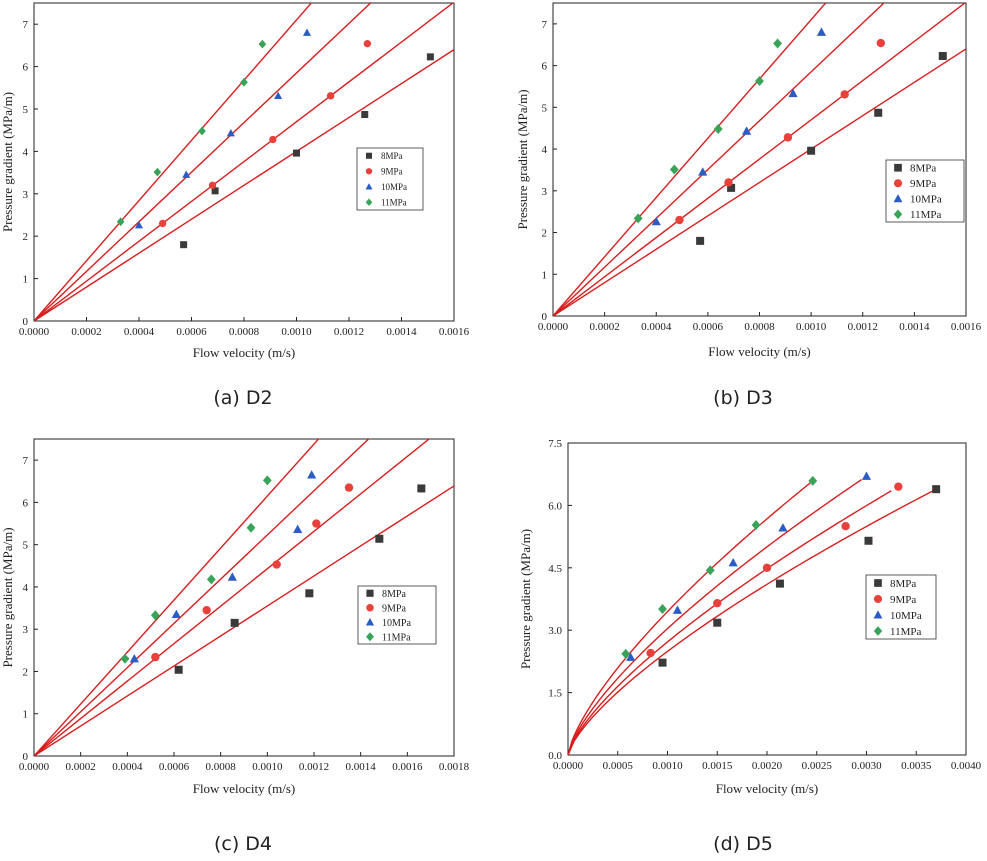 The width and height of the screenshot is (987, 861). What do you see at coordinates (555, 694) in the screenshot?
I see `y-tick-label: 1.5` at bounding box center [555, 694].